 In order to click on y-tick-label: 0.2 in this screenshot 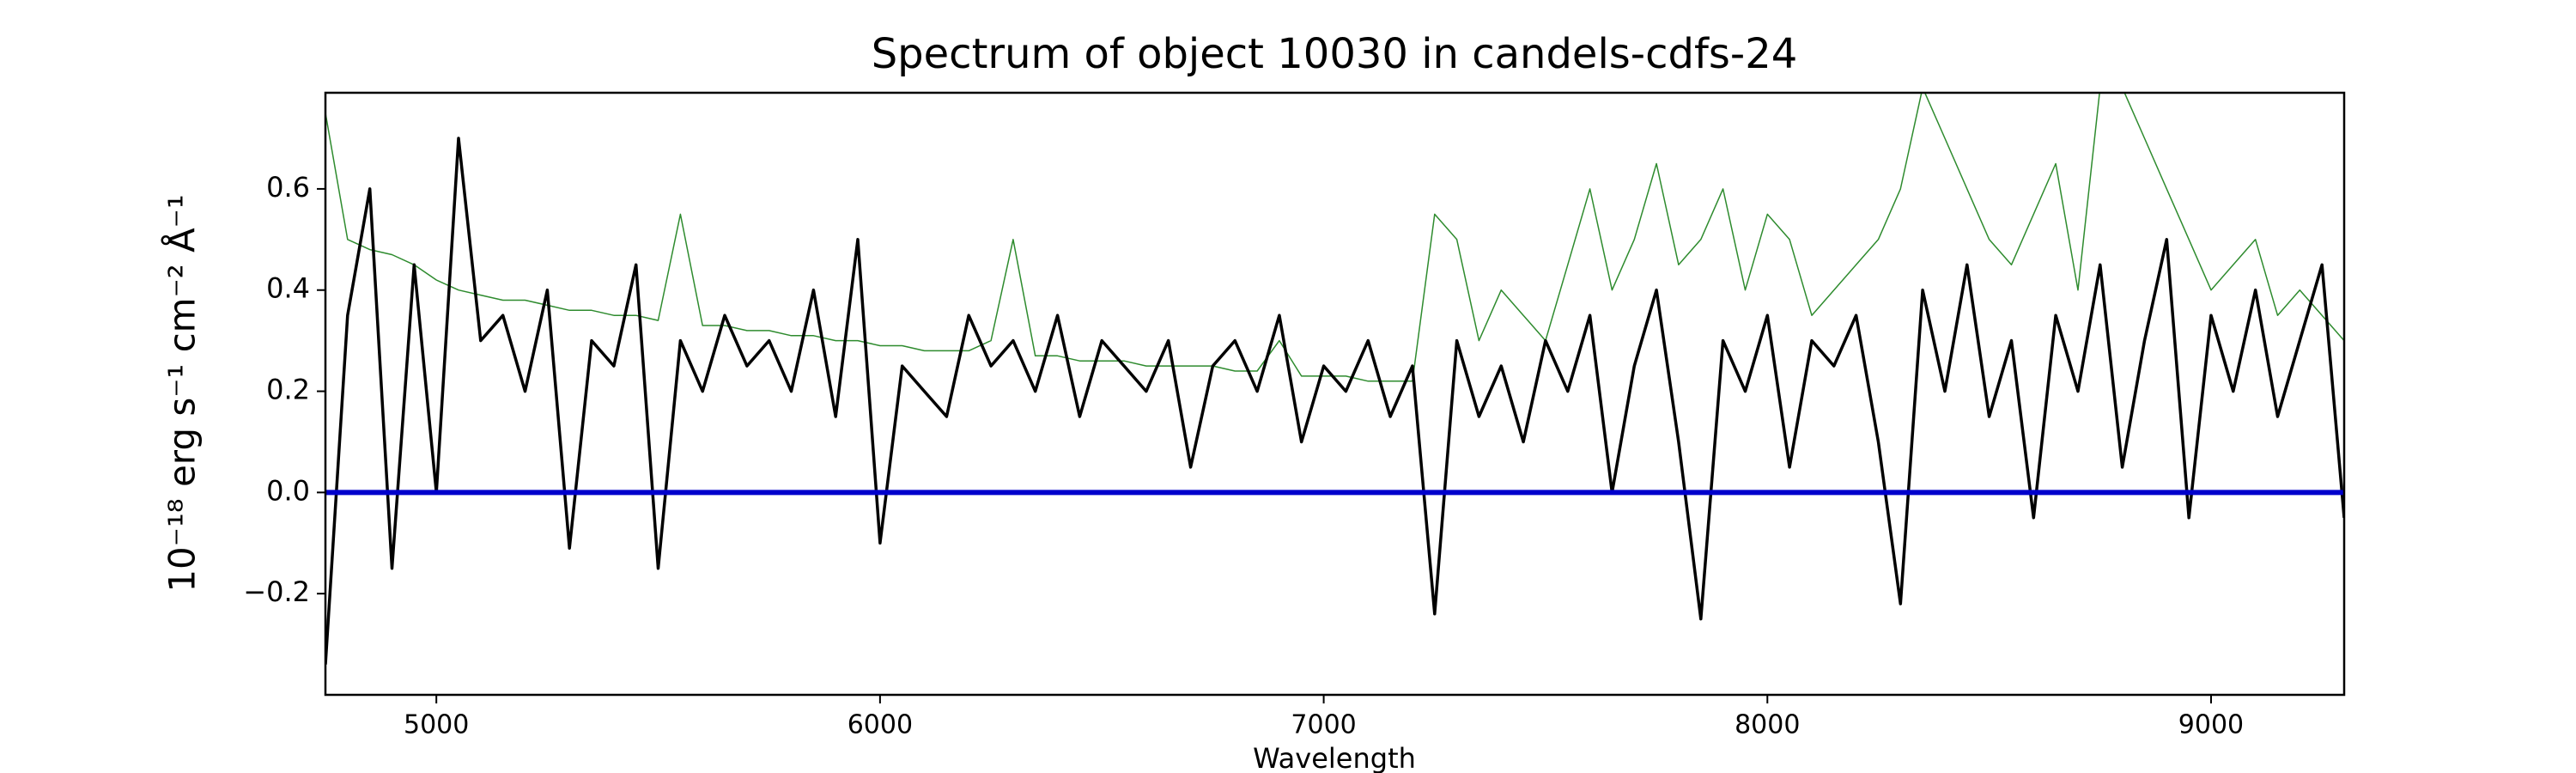, I will do `click(288, 390)`.